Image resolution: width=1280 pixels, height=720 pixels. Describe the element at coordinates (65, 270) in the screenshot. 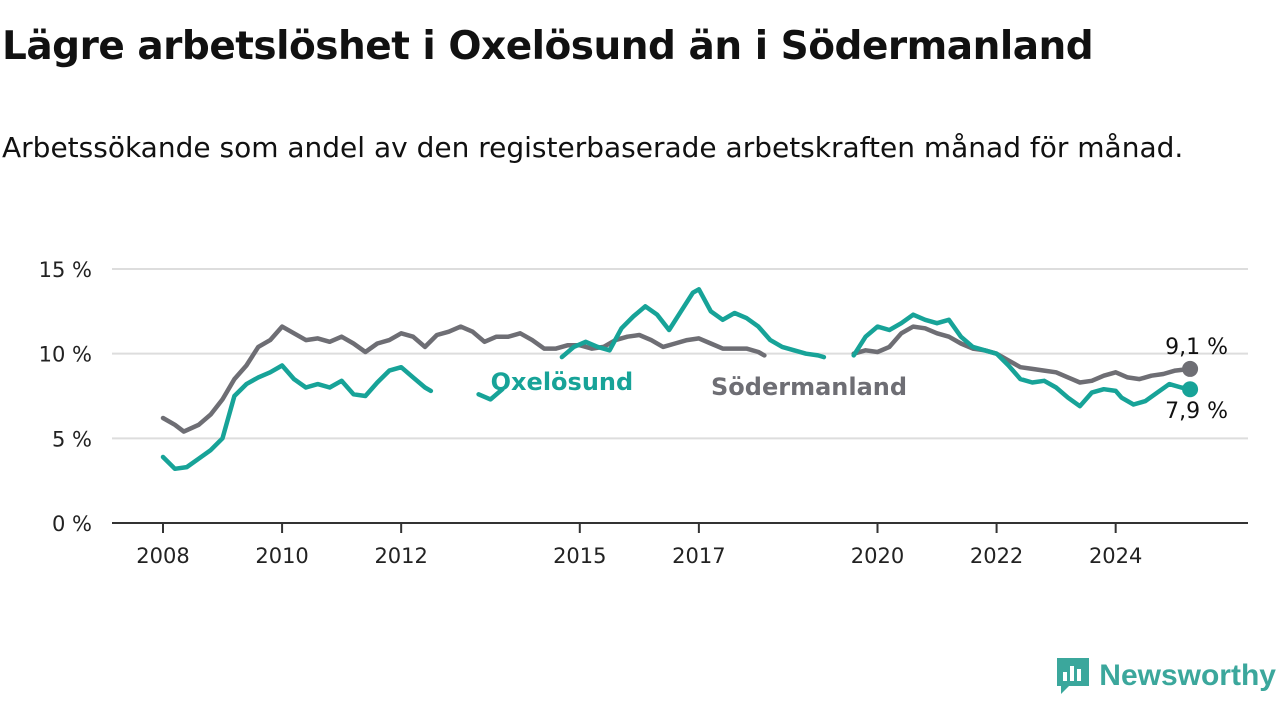

I see `y-tick-label: 15 %` at that location.